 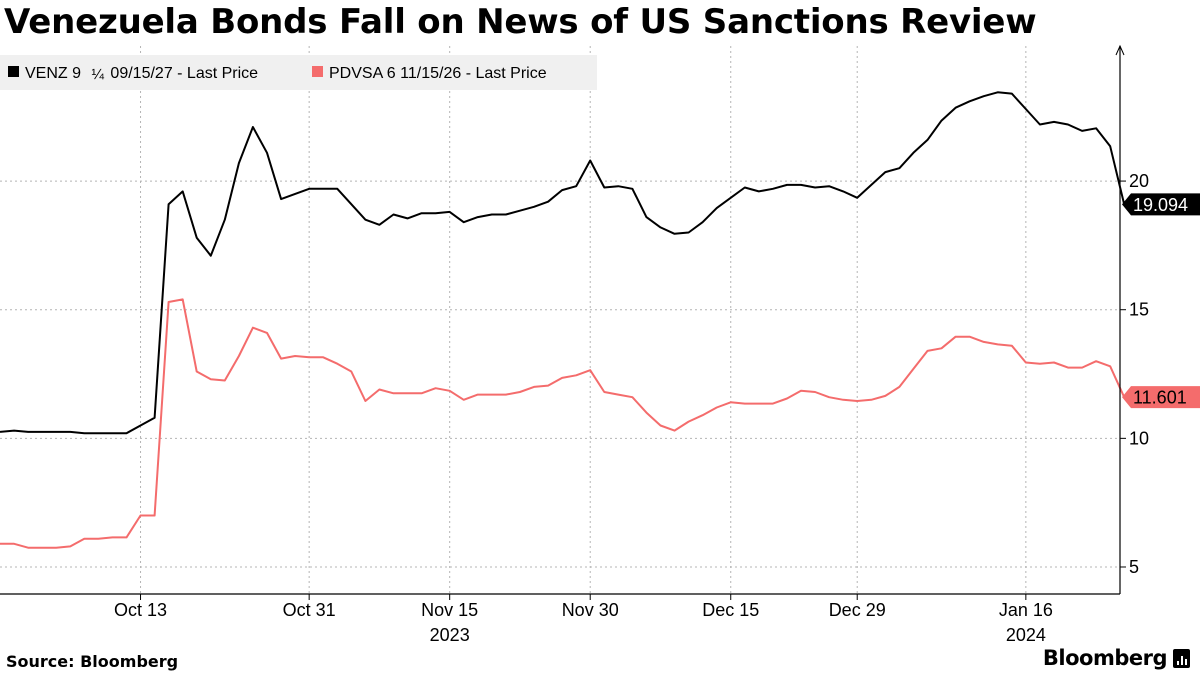 What do you see at coordinates (309, 610) in the screenshot?
I see `x-tick-label: Oct 31` at bounding box center [309, 610].